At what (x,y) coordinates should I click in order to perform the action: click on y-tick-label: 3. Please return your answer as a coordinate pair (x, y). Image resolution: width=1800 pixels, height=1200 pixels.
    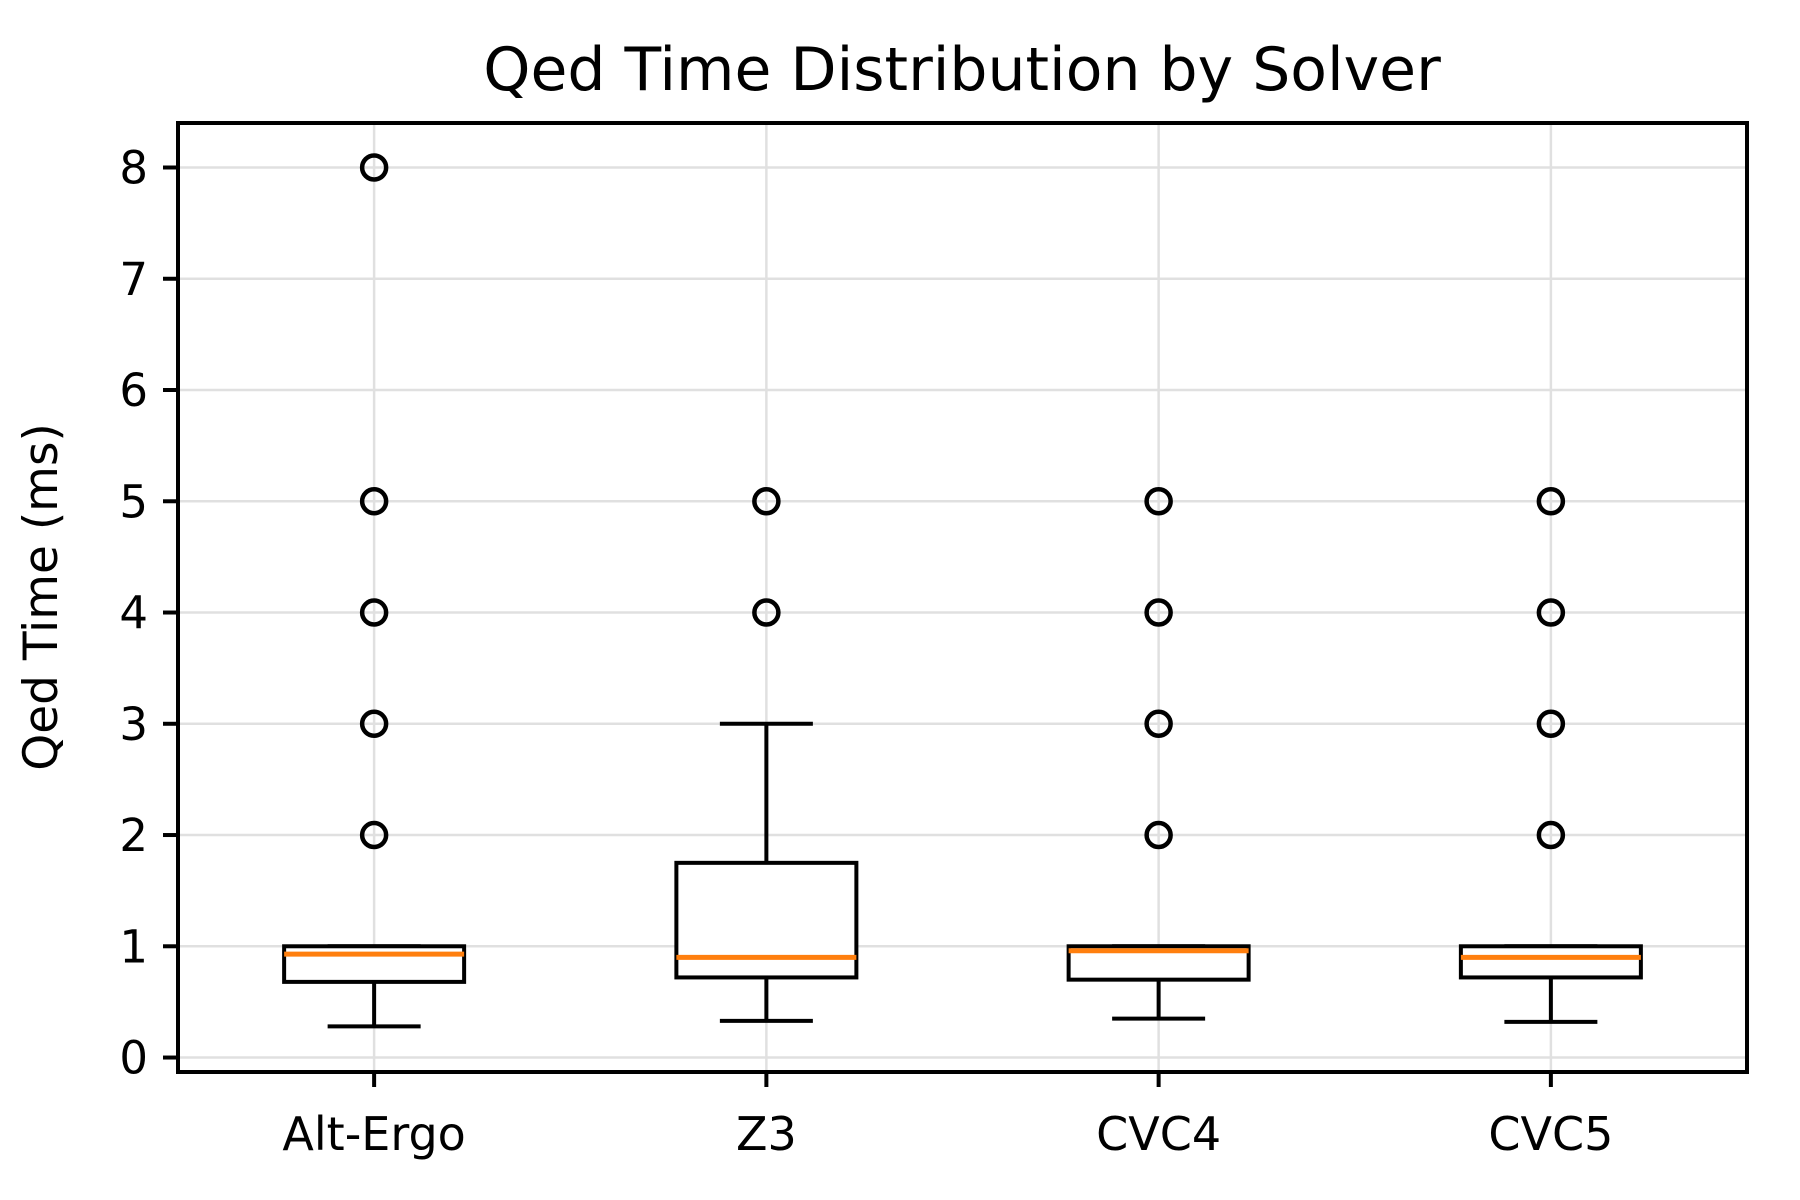
    Looking at the image, I should click on (133, 724).